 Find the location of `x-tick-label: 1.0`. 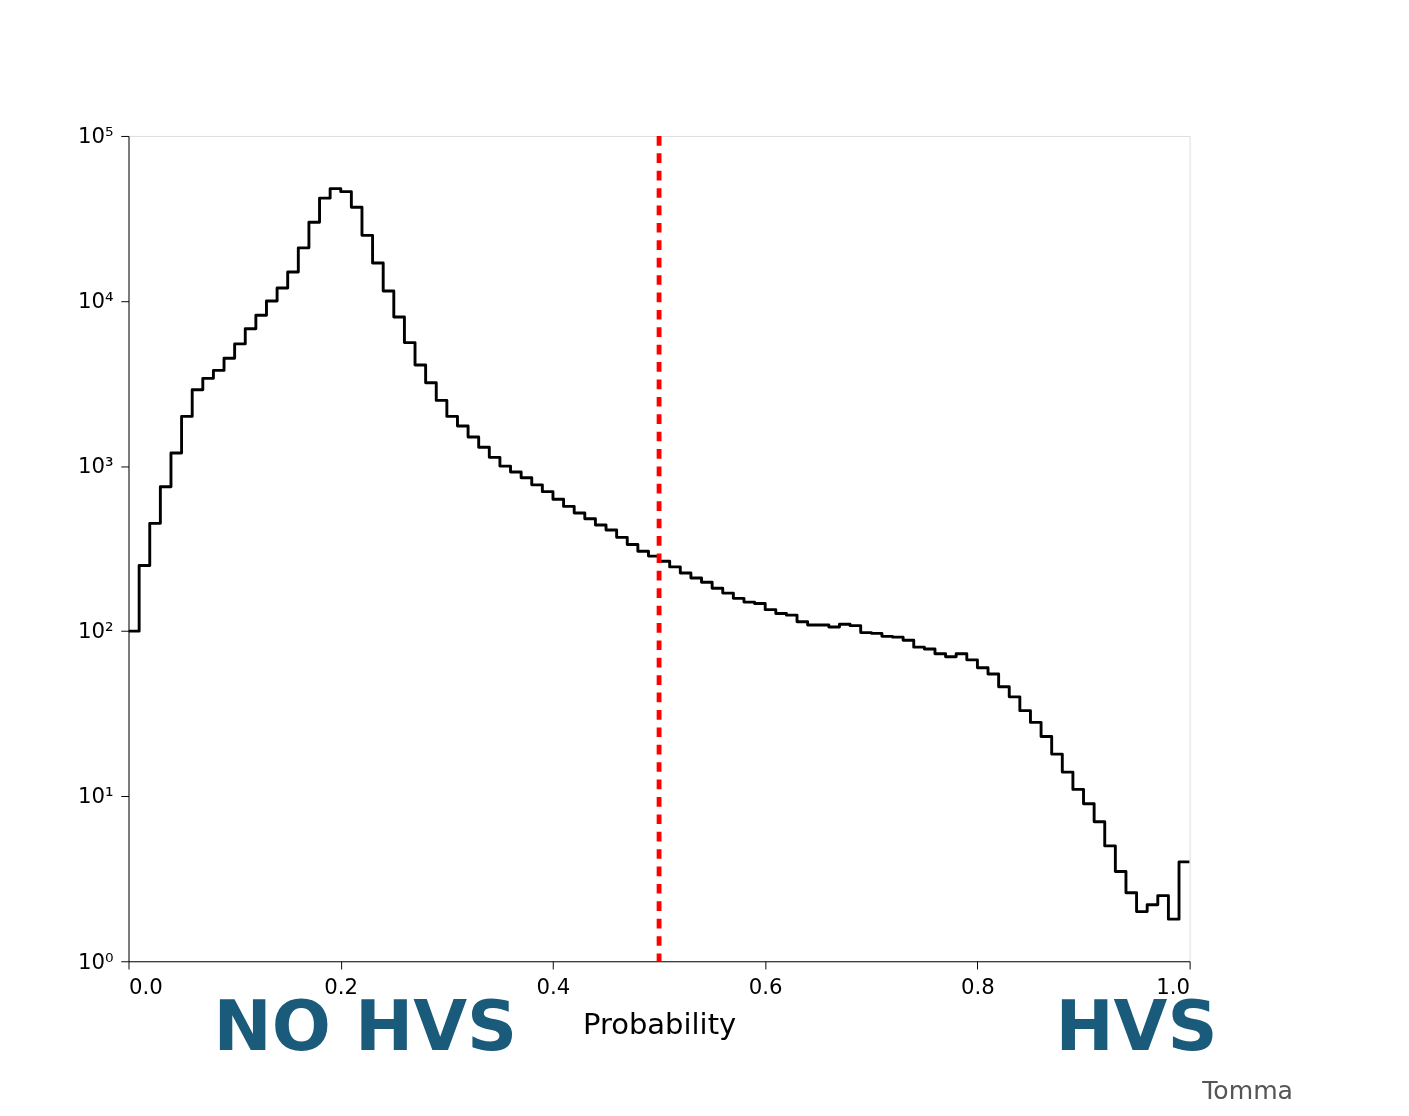

x-tick-label: 1.0 is located at coordinates (1173, 986).